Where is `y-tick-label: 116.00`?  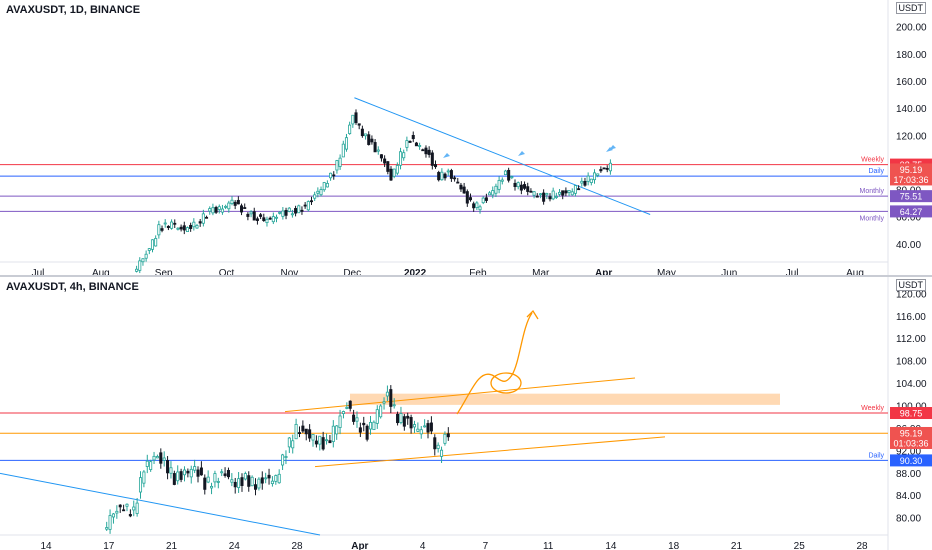 y-tick-label: 116.00 is located at coordinates (911, 317).